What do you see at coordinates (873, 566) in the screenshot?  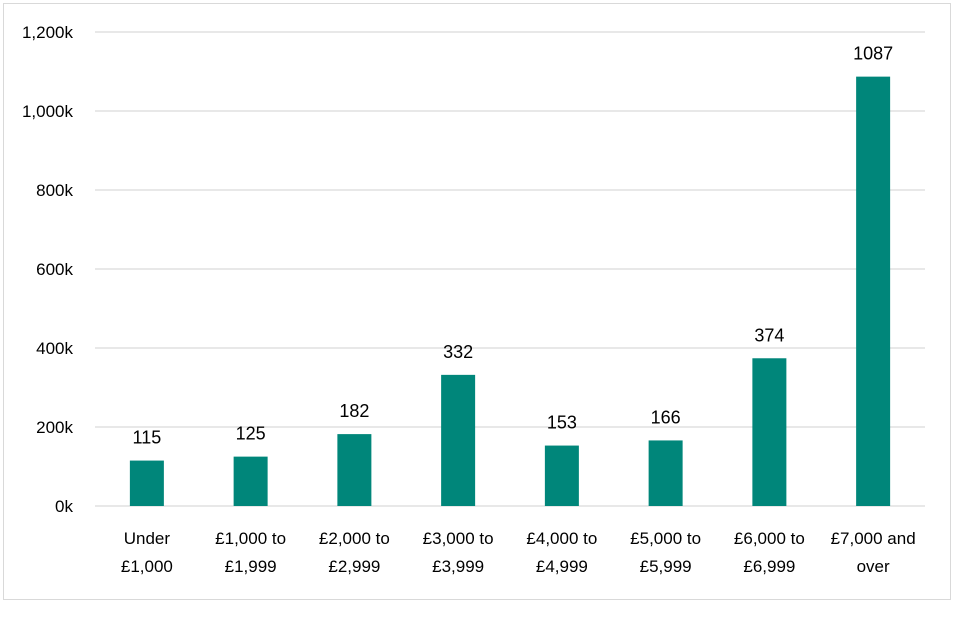 I see `x-tick-label: over` at bounding box center [873, 566].